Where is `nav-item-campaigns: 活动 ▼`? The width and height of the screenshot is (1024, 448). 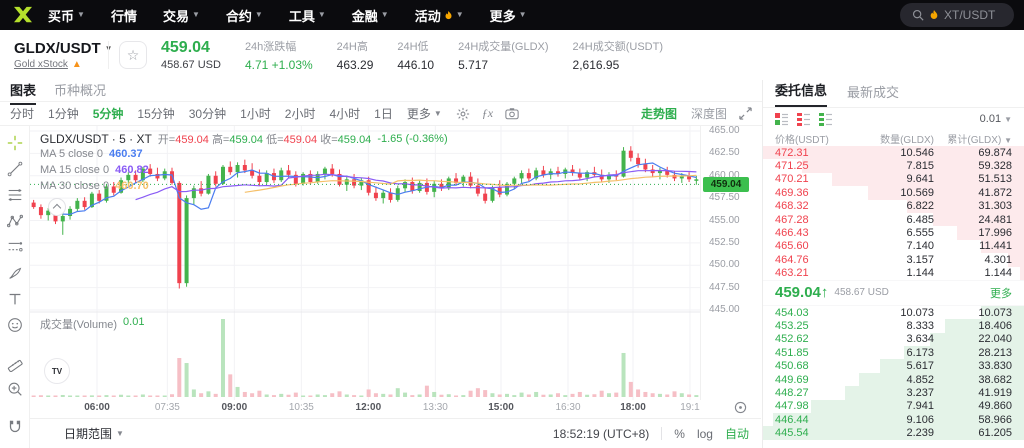
nav-item-campaigns: 活动 ▼ is located at coordinates (439, 16).